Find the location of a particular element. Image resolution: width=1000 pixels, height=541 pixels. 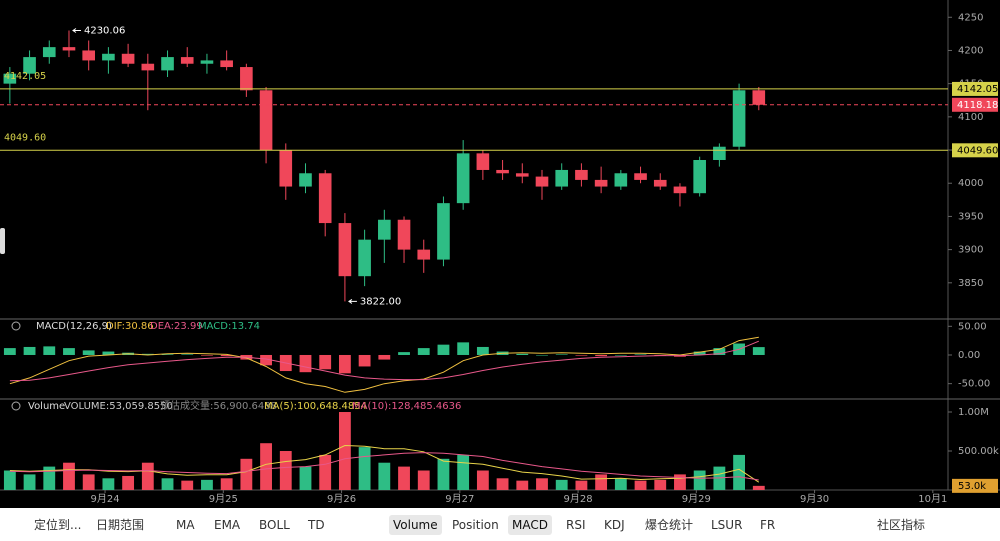

y-tick-label: 4000 is located at coordinates (970, 183).